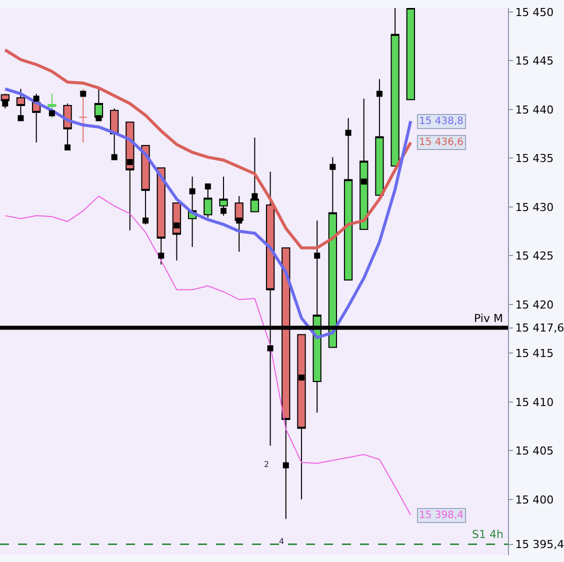 The height and width of the screenshot is (562, 564). I want to click on ref-line-label: S1 4h, so click(488, 534).